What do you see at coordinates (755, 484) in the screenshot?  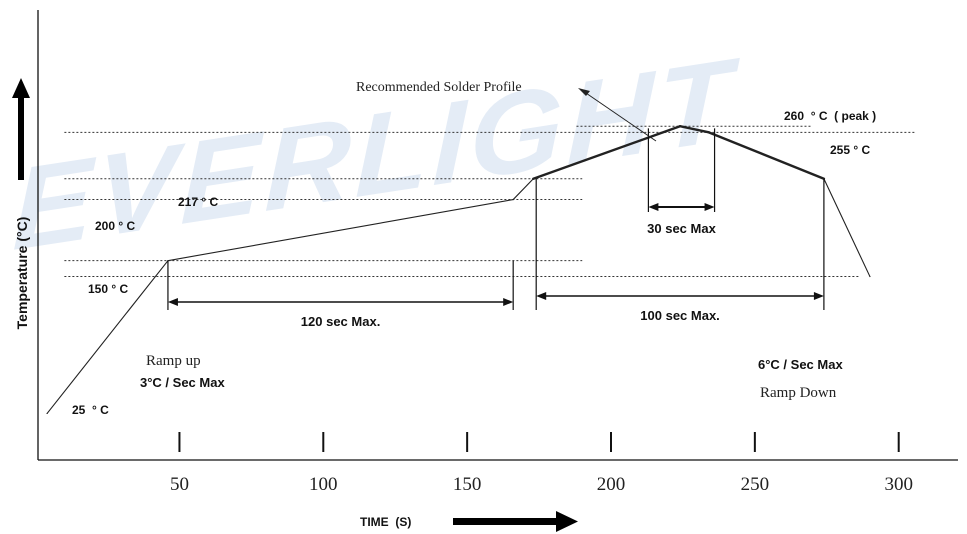 I see `x-tick-label-250: 250` at bounding box center [755, 484].